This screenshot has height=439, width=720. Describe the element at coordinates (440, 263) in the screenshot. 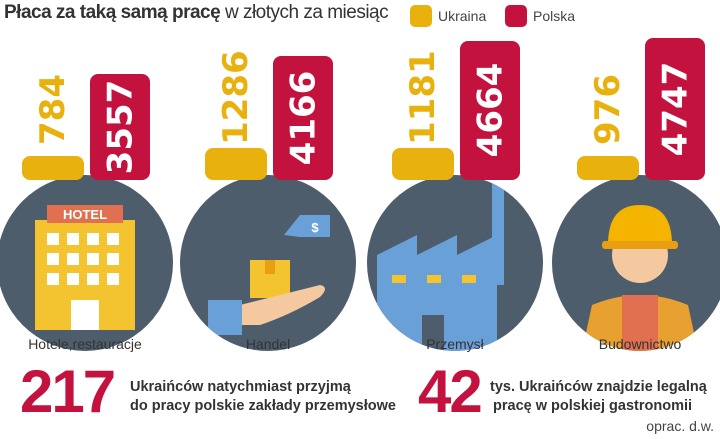

I see `factory-icon` at that location.